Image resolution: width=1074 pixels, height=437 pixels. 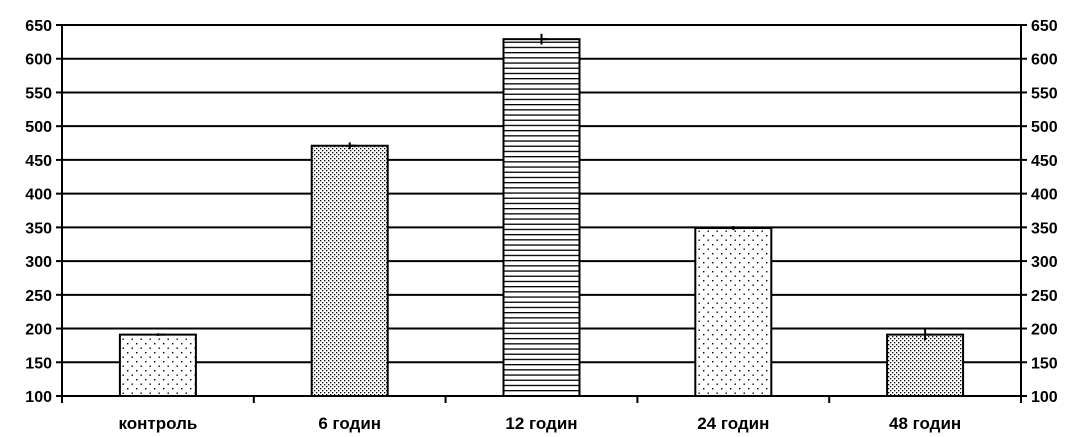 What do you see at coordinates (733, 423) in the screenshot?
I see `x-category-label: 24 годин` at bounding box center [733, 423].